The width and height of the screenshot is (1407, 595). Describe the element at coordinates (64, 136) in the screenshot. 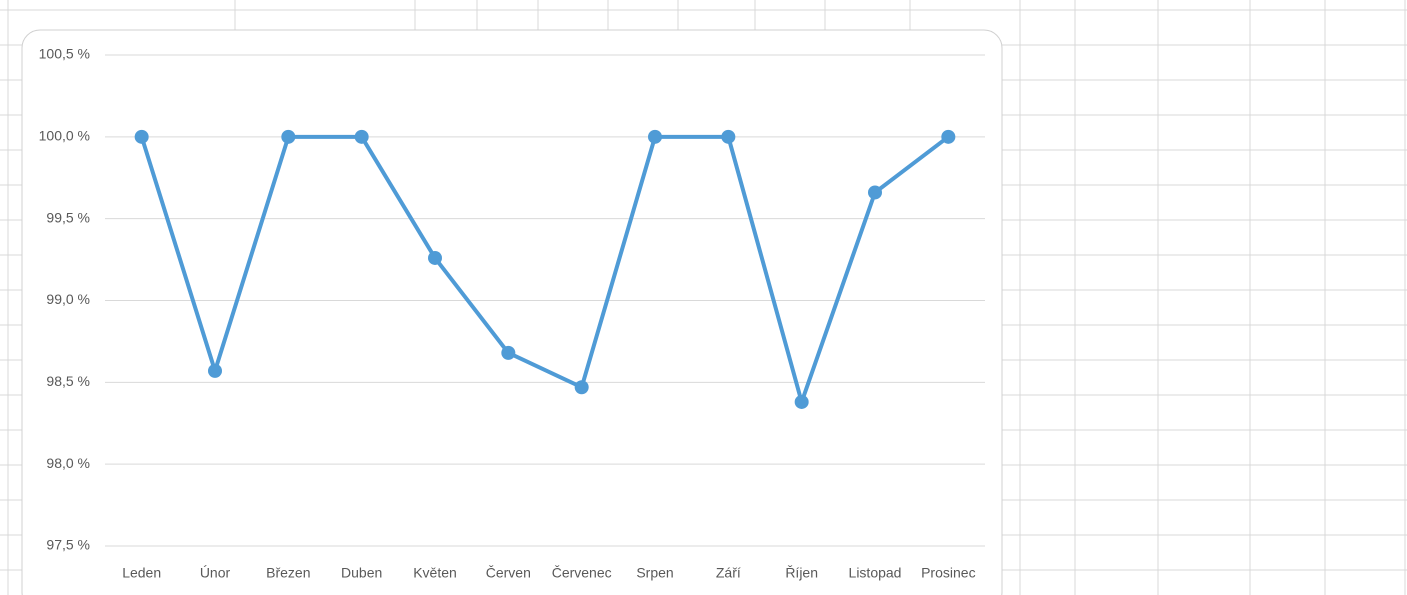

I see `y-tick-label: 100,0 %` at that location.